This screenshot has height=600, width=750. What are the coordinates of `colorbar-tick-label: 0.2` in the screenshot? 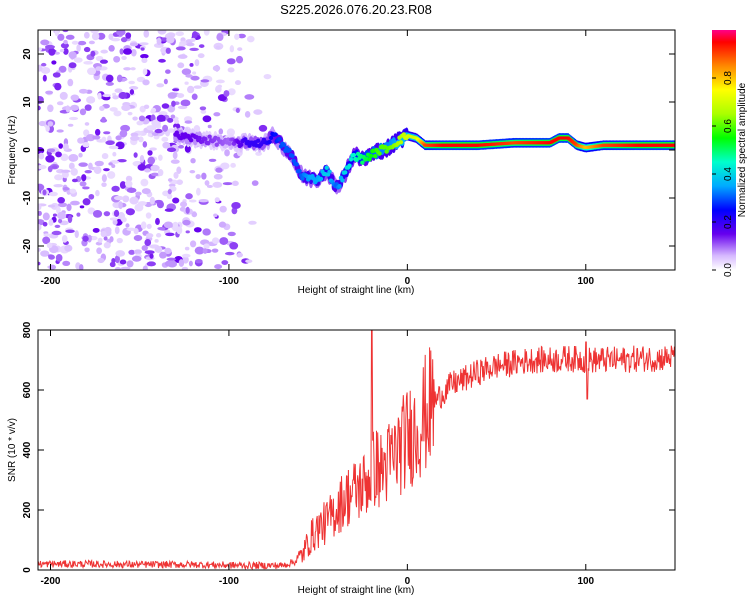 It's located at (728, 222).